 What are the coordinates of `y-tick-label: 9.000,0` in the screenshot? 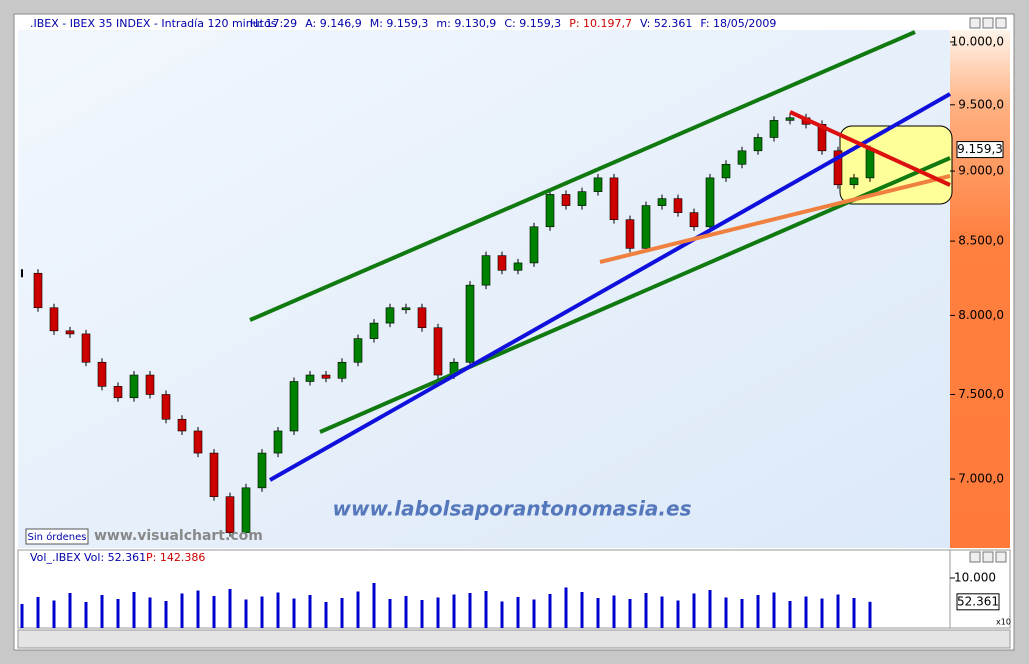 It's located at (981, 171).